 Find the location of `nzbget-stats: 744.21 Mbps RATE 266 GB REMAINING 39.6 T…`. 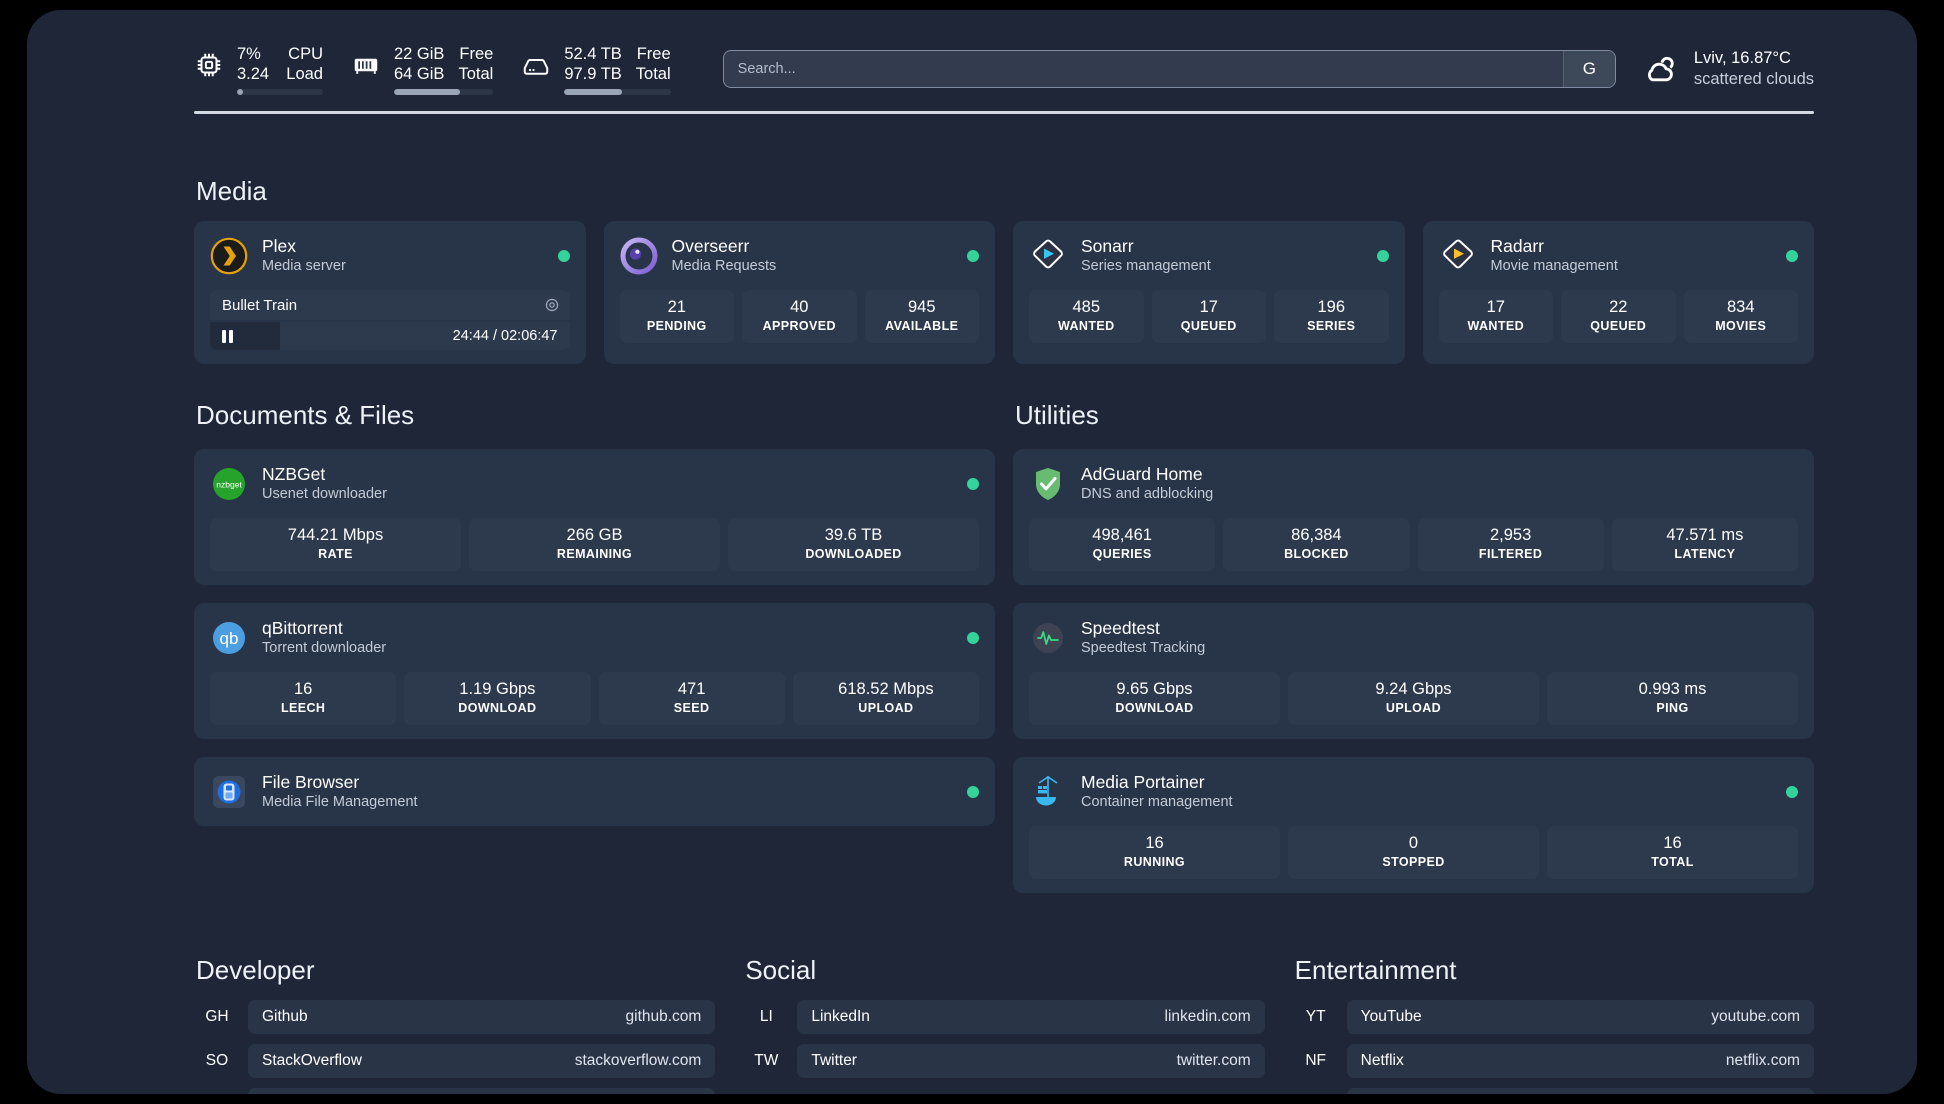

nzbget-stats: 744.21 Mbps RATE 266 GB REMAINING 39.6 T… is located at coordinates (594, 544).